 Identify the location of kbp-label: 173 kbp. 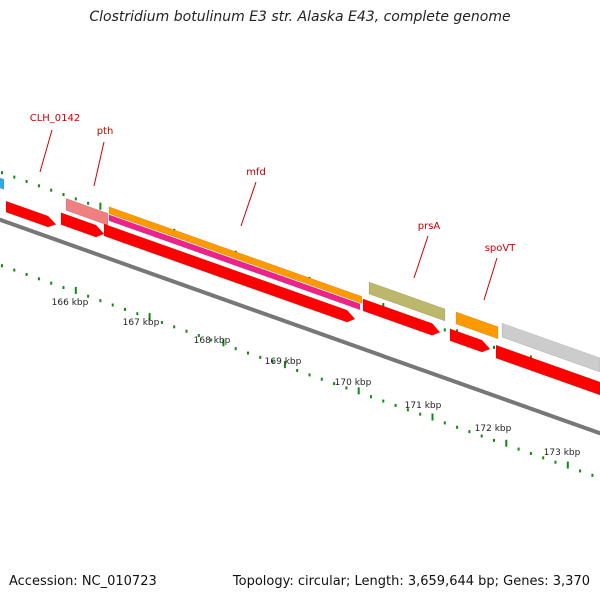
(562, 453).